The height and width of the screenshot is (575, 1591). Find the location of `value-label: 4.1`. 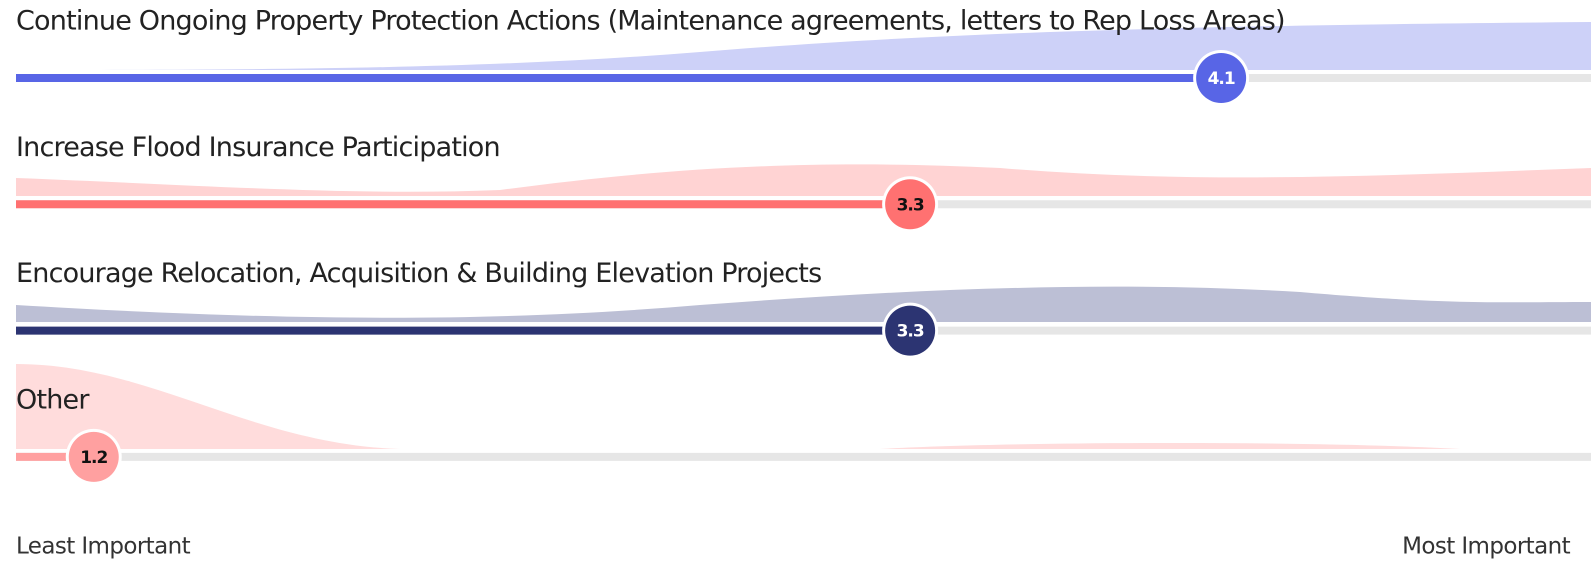

value-label: 4.1 is located at coordinates (1221, 79).